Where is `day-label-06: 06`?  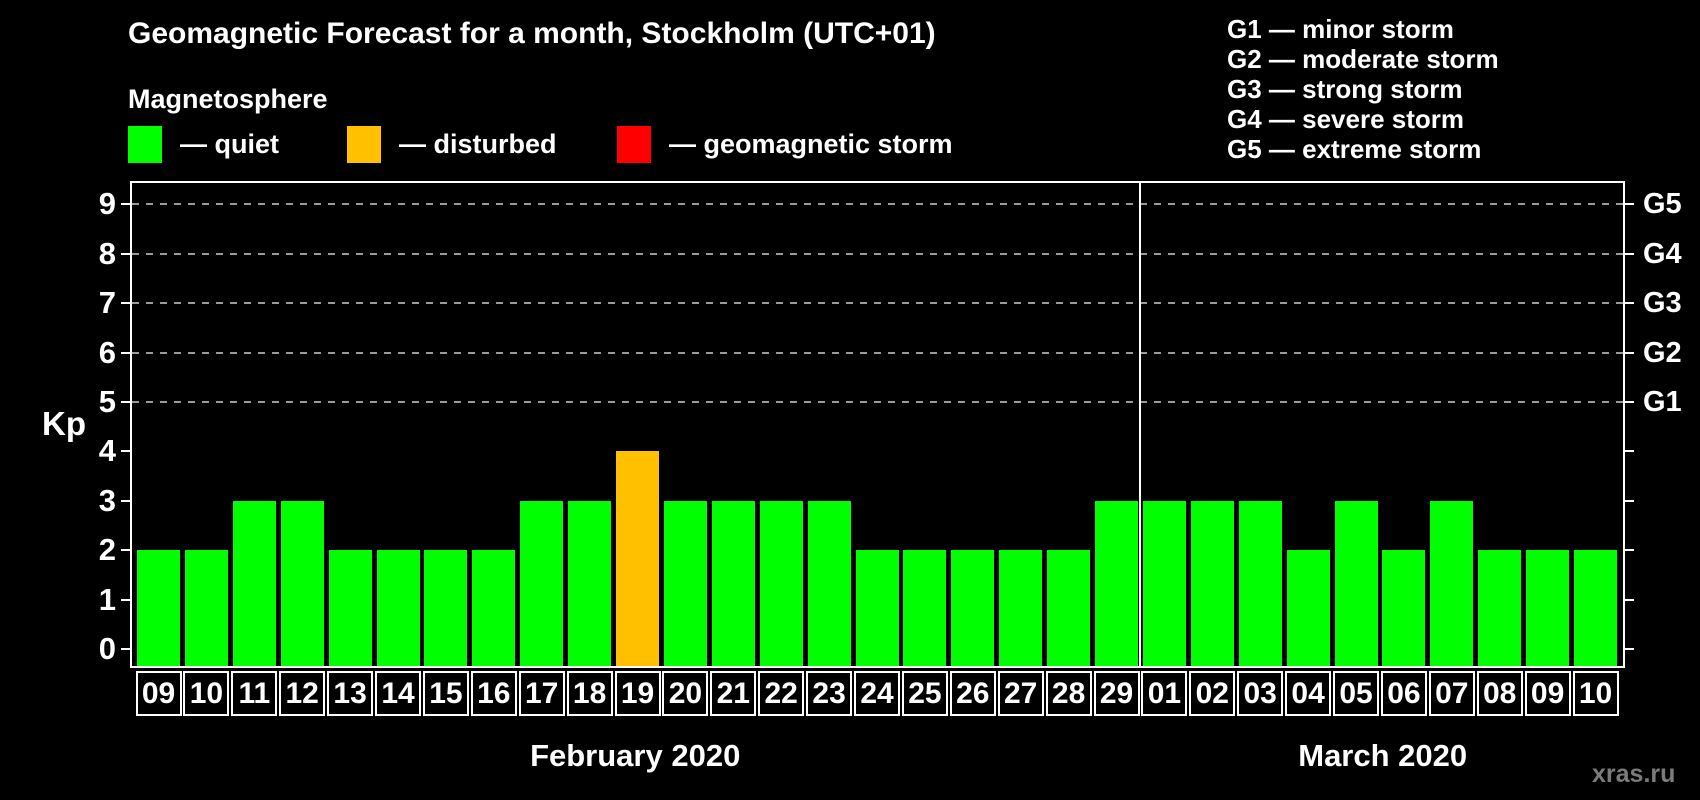 day-label-06: 06 is located at coordinates (1403, 693).